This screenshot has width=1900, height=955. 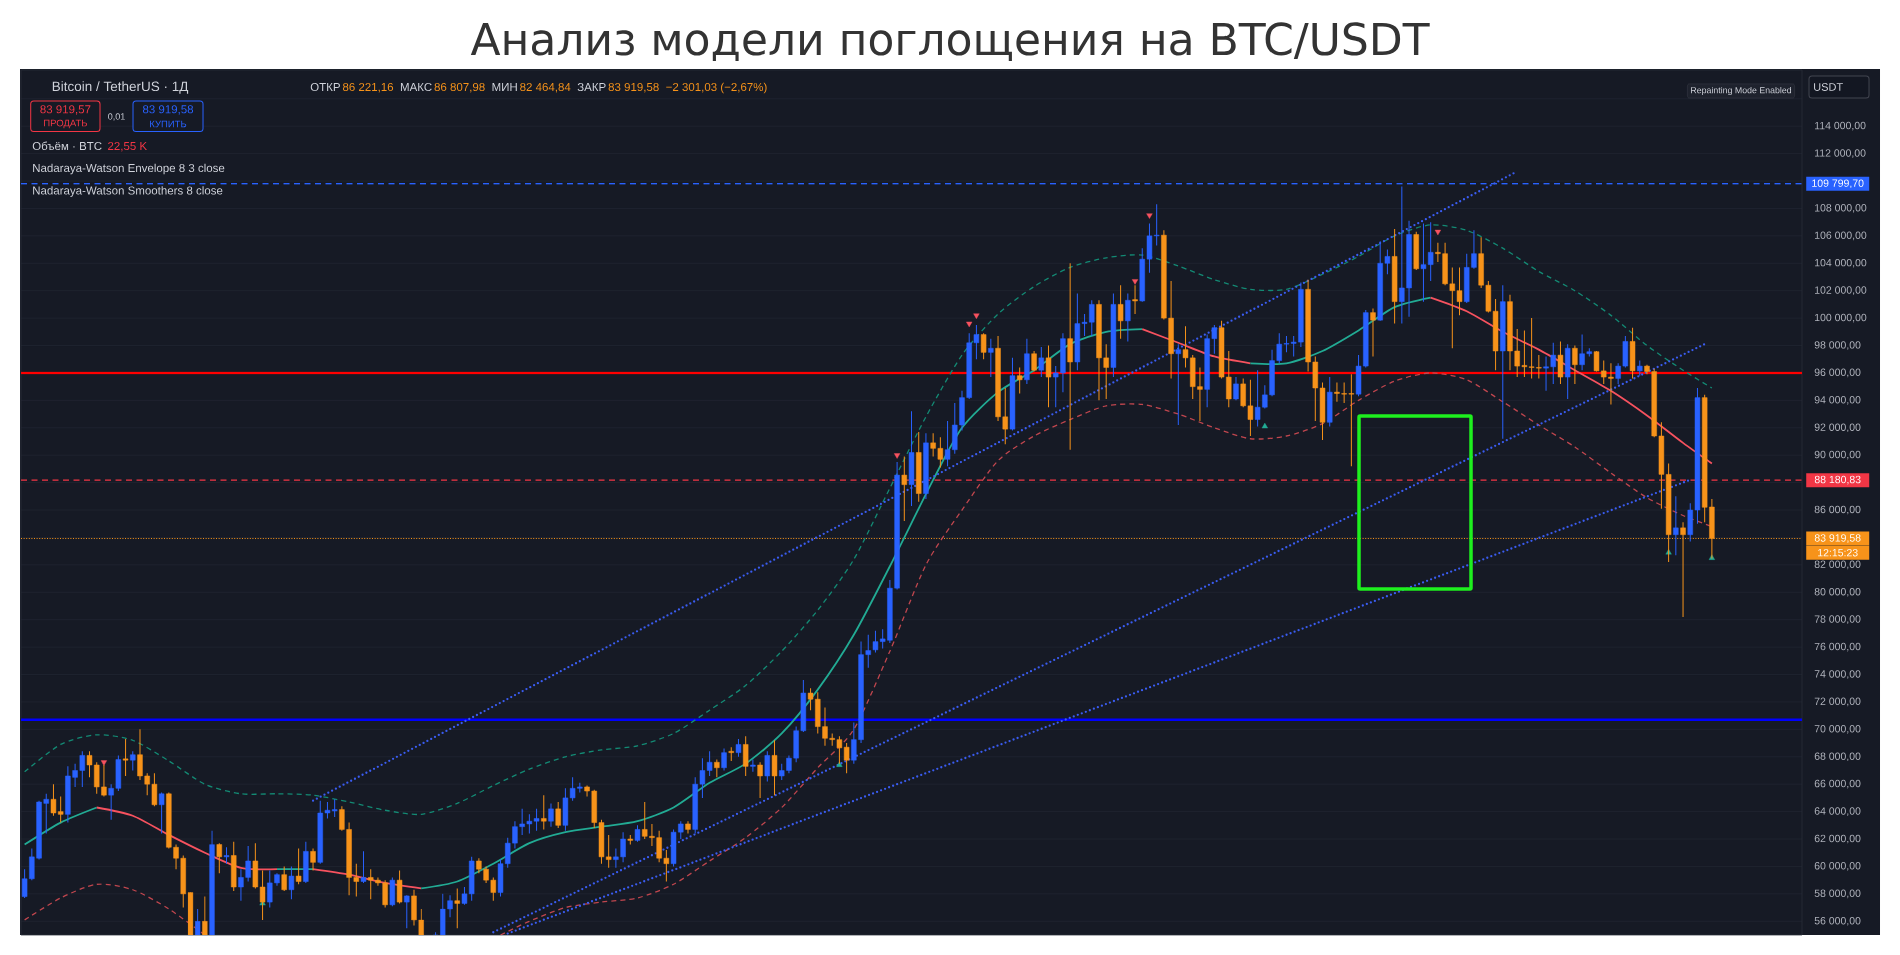 I want to click on annotation: 82 464,84, so click(x=545, y=87).